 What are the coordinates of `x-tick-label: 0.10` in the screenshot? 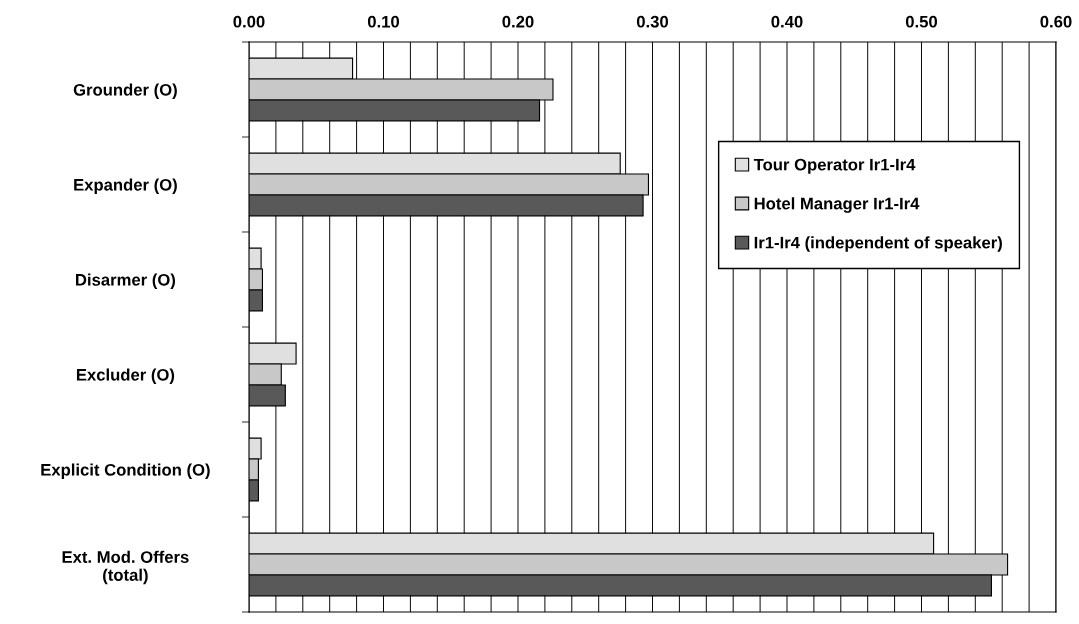 It's located at (383, 21).